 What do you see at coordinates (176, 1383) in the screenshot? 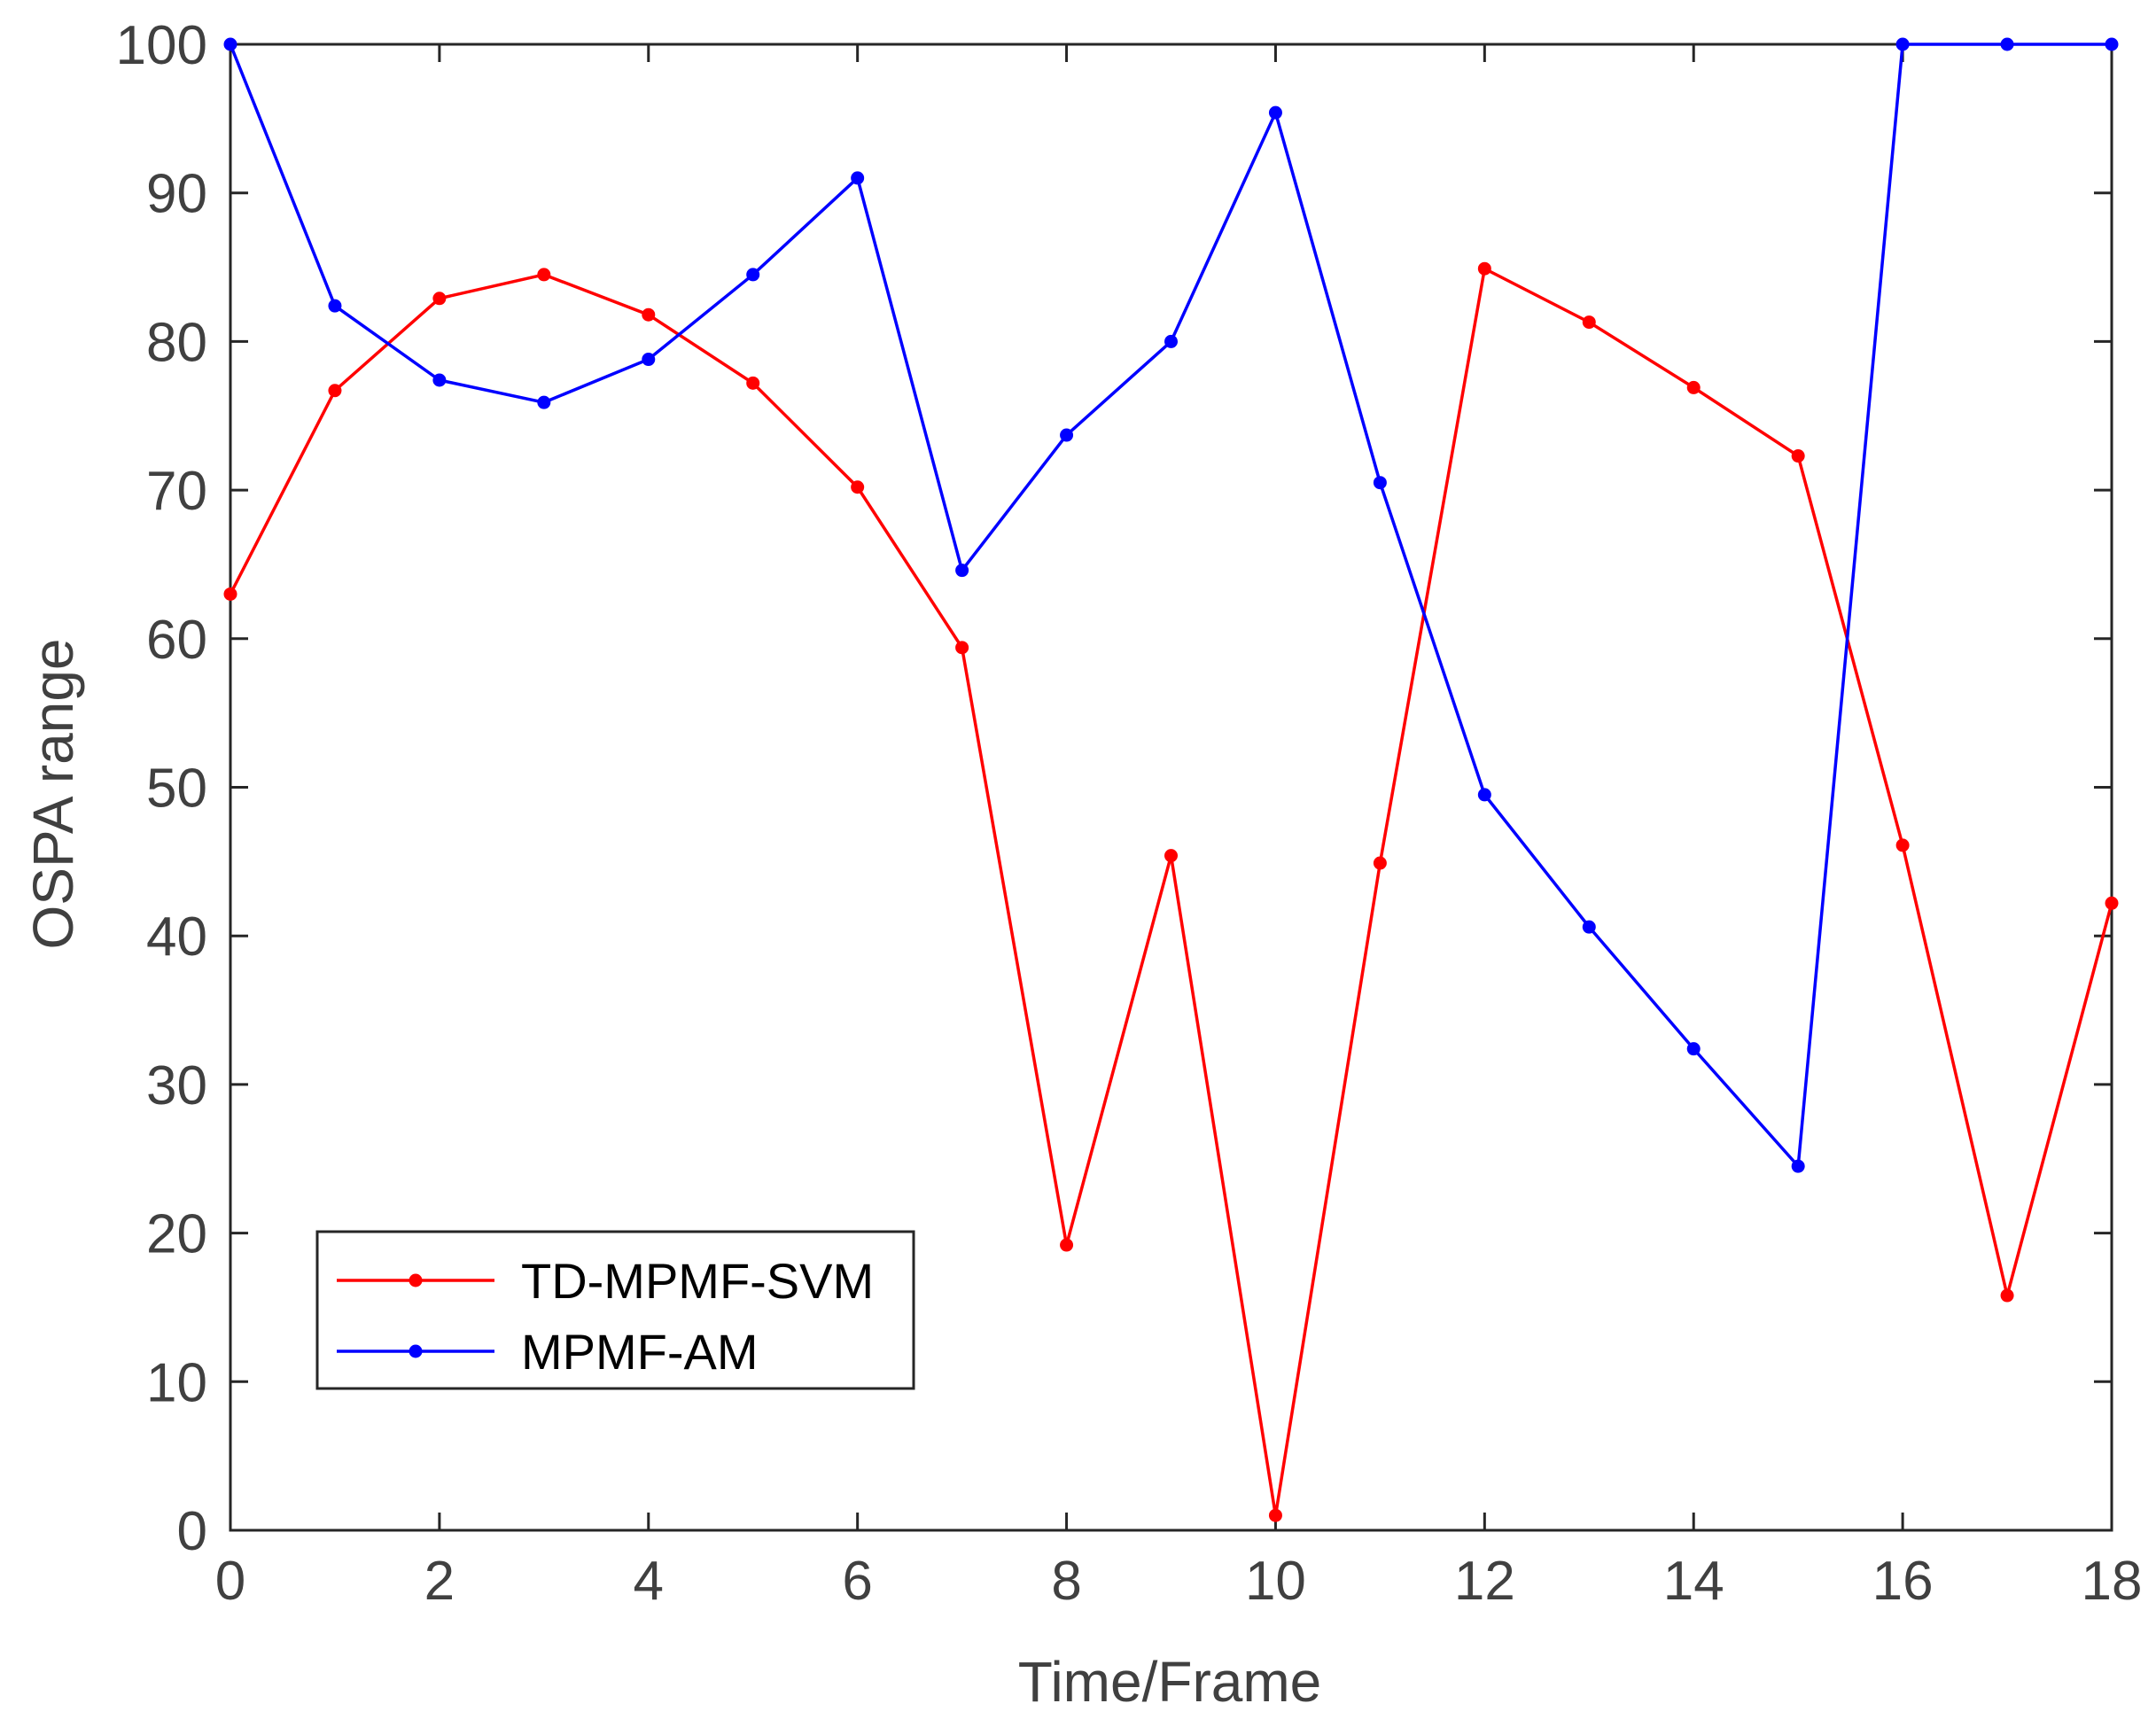
I see `y-tick-label: 10` at bounding box center [176, 1383].